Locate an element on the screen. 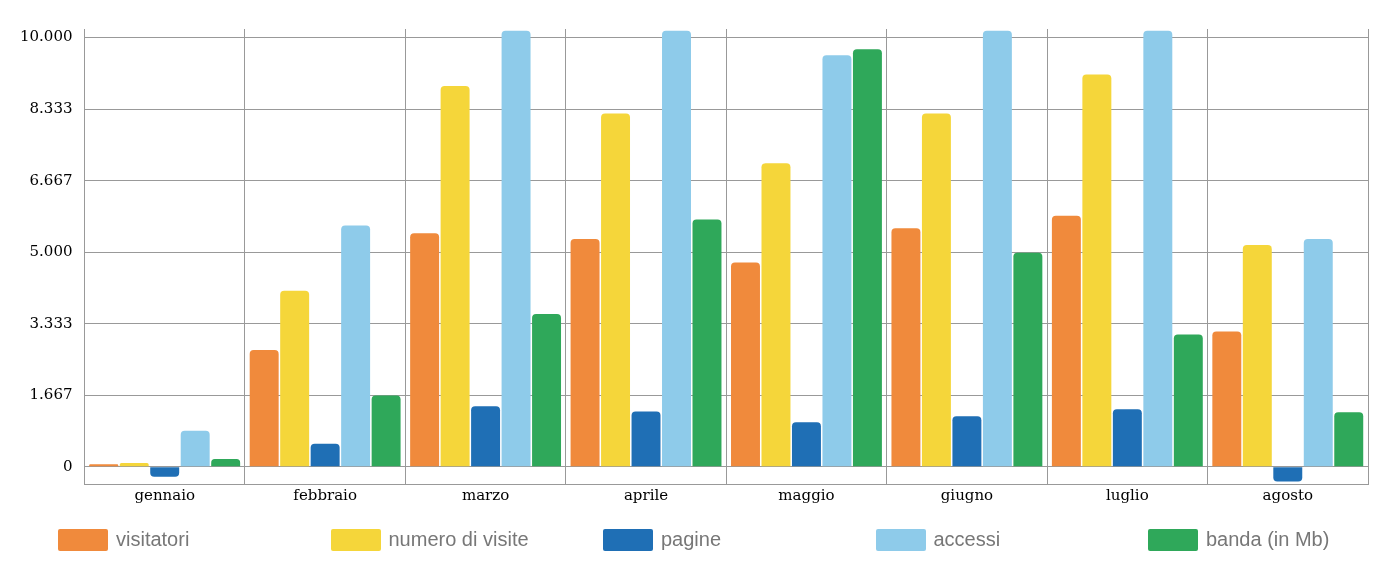 This screenshot has height=584, width=1388. legend-label: numero di visite is located at coordinates (458, 539).